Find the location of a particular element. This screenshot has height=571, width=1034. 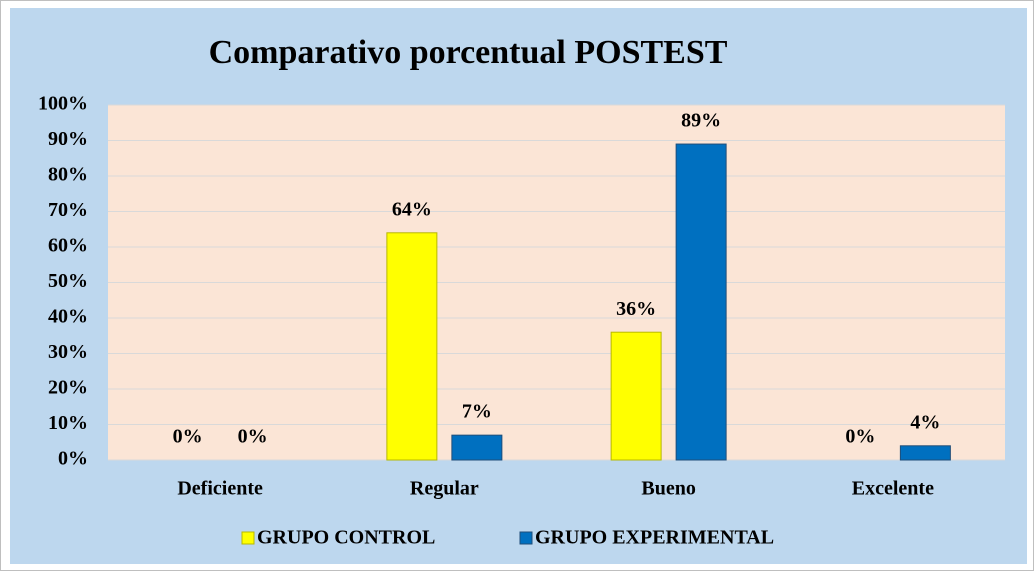

x-tick-label: Regular is located at coordinates (444, 489).